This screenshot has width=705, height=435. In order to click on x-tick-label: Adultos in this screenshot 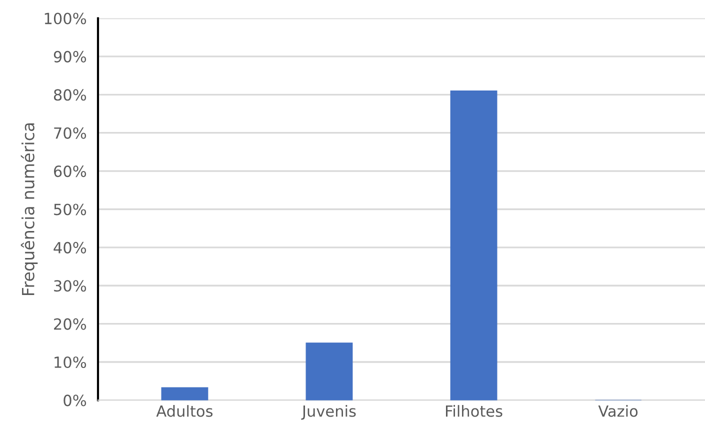, I will do `click(184, 411)`.